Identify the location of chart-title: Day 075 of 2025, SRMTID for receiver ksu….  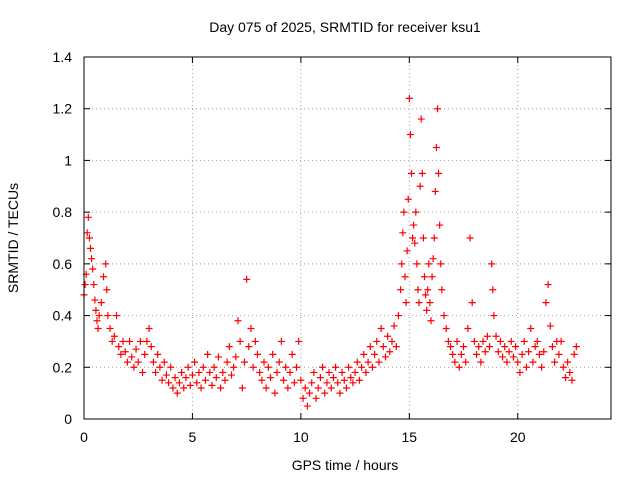
(345, 27).